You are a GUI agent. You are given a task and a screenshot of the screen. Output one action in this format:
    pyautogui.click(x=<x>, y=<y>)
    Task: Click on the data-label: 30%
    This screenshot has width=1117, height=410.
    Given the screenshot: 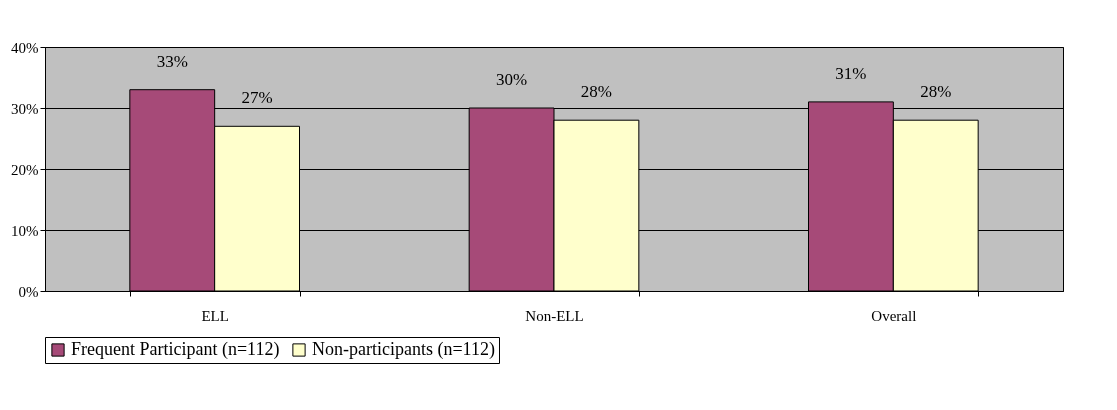 What is the action you would take?
    pyautogui.click(x=512, y=79)
    